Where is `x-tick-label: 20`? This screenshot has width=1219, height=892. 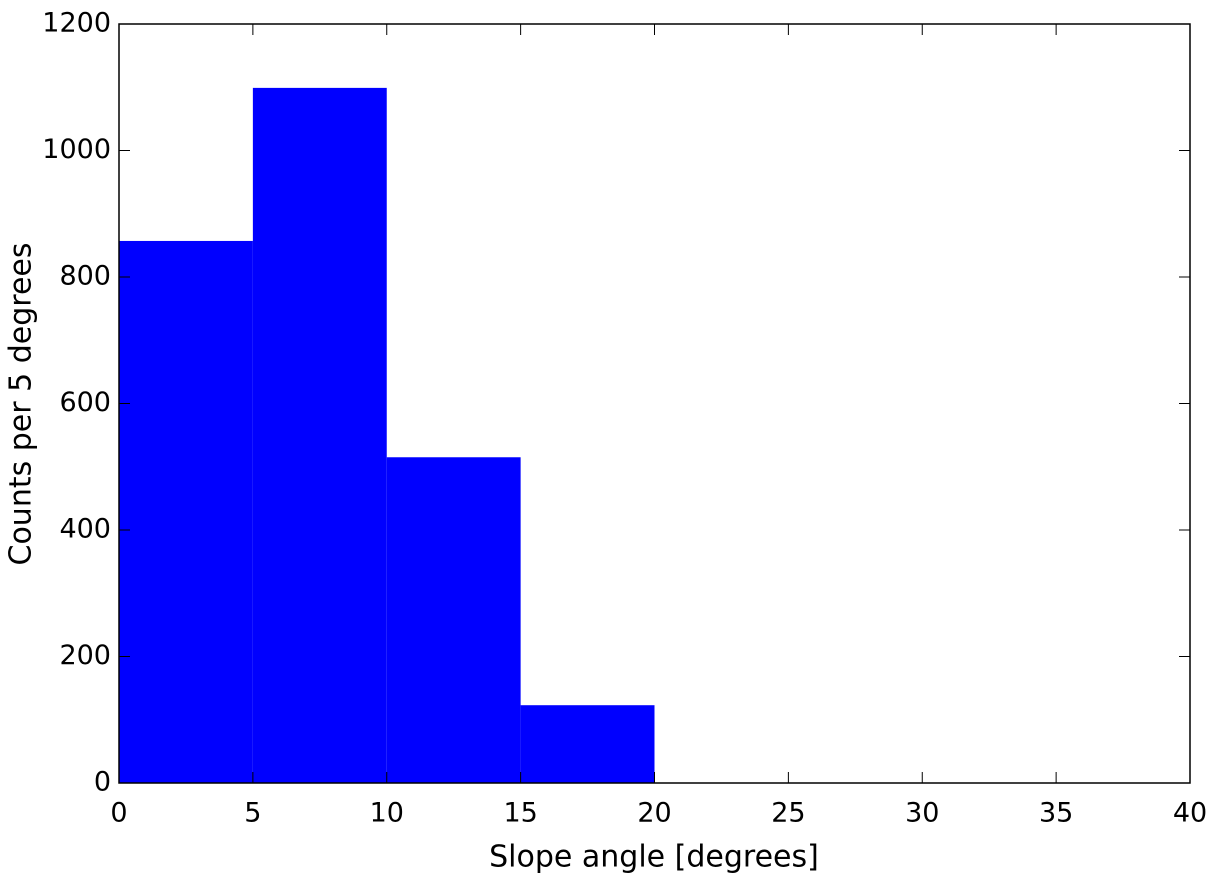 x-tick-label: 20 is located at coordinates (654, 813).